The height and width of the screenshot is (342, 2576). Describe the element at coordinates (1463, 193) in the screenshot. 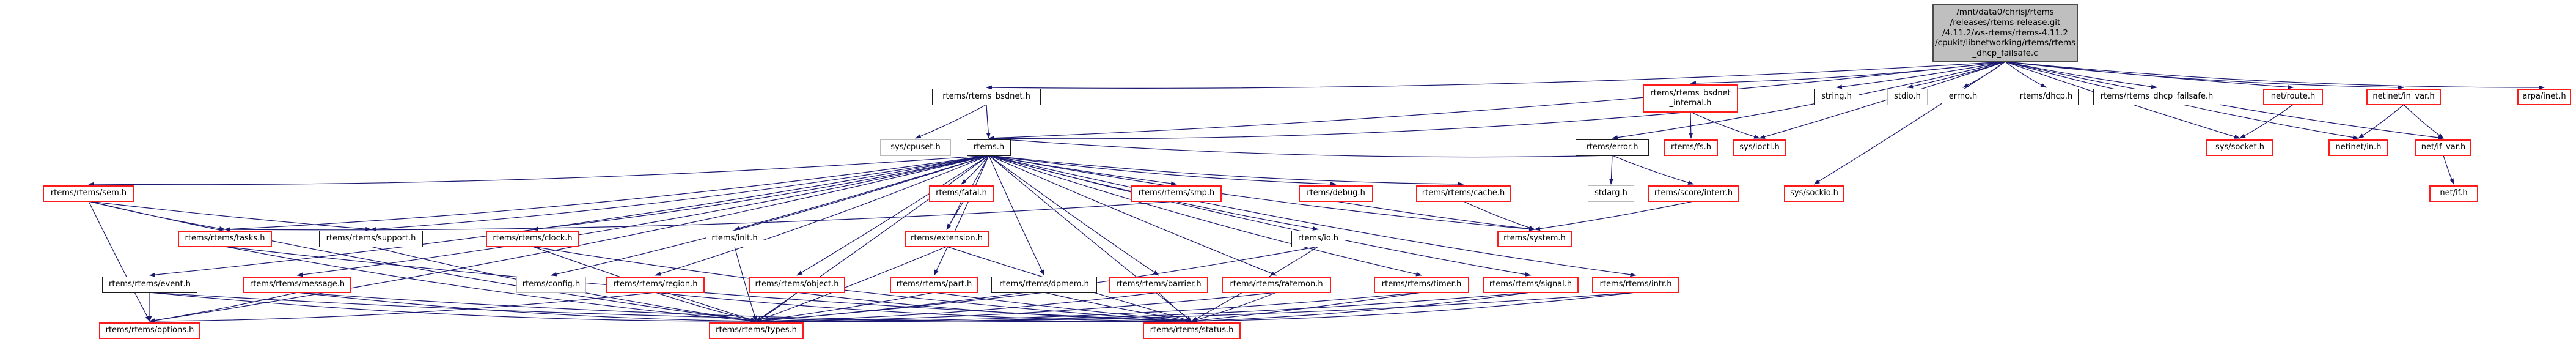

I see `graph-node-cache: rtems/rtems/cache.h` at that location.